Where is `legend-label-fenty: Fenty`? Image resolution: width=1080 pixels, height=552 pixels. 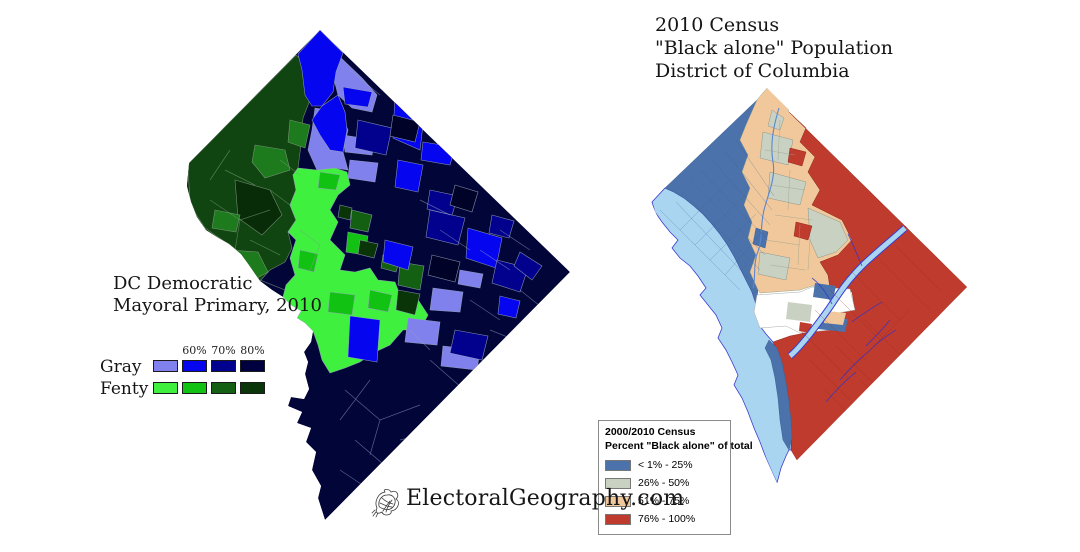 legend-label-fenty: Fenty is located at coordinates (124, 389).